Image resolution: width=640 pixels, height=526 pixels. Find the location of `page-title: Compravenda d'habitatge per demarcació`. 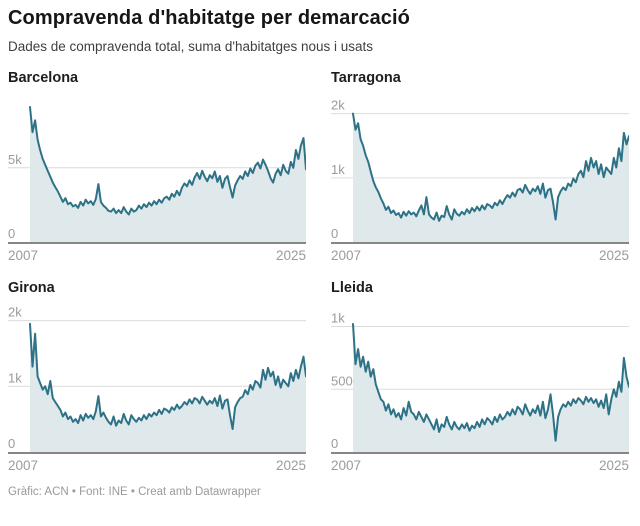

page-title: Compravenda d'habitatge per demarcació is located at coordinates (209, 18).